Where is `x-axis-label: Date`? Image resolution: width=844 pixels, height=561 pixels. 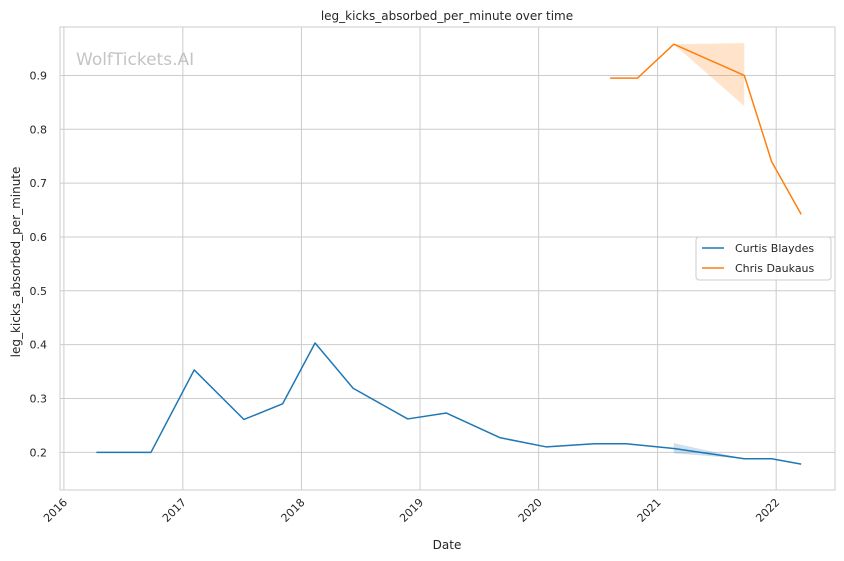 x-axis-label: Date is located at coordinates (447, 545).